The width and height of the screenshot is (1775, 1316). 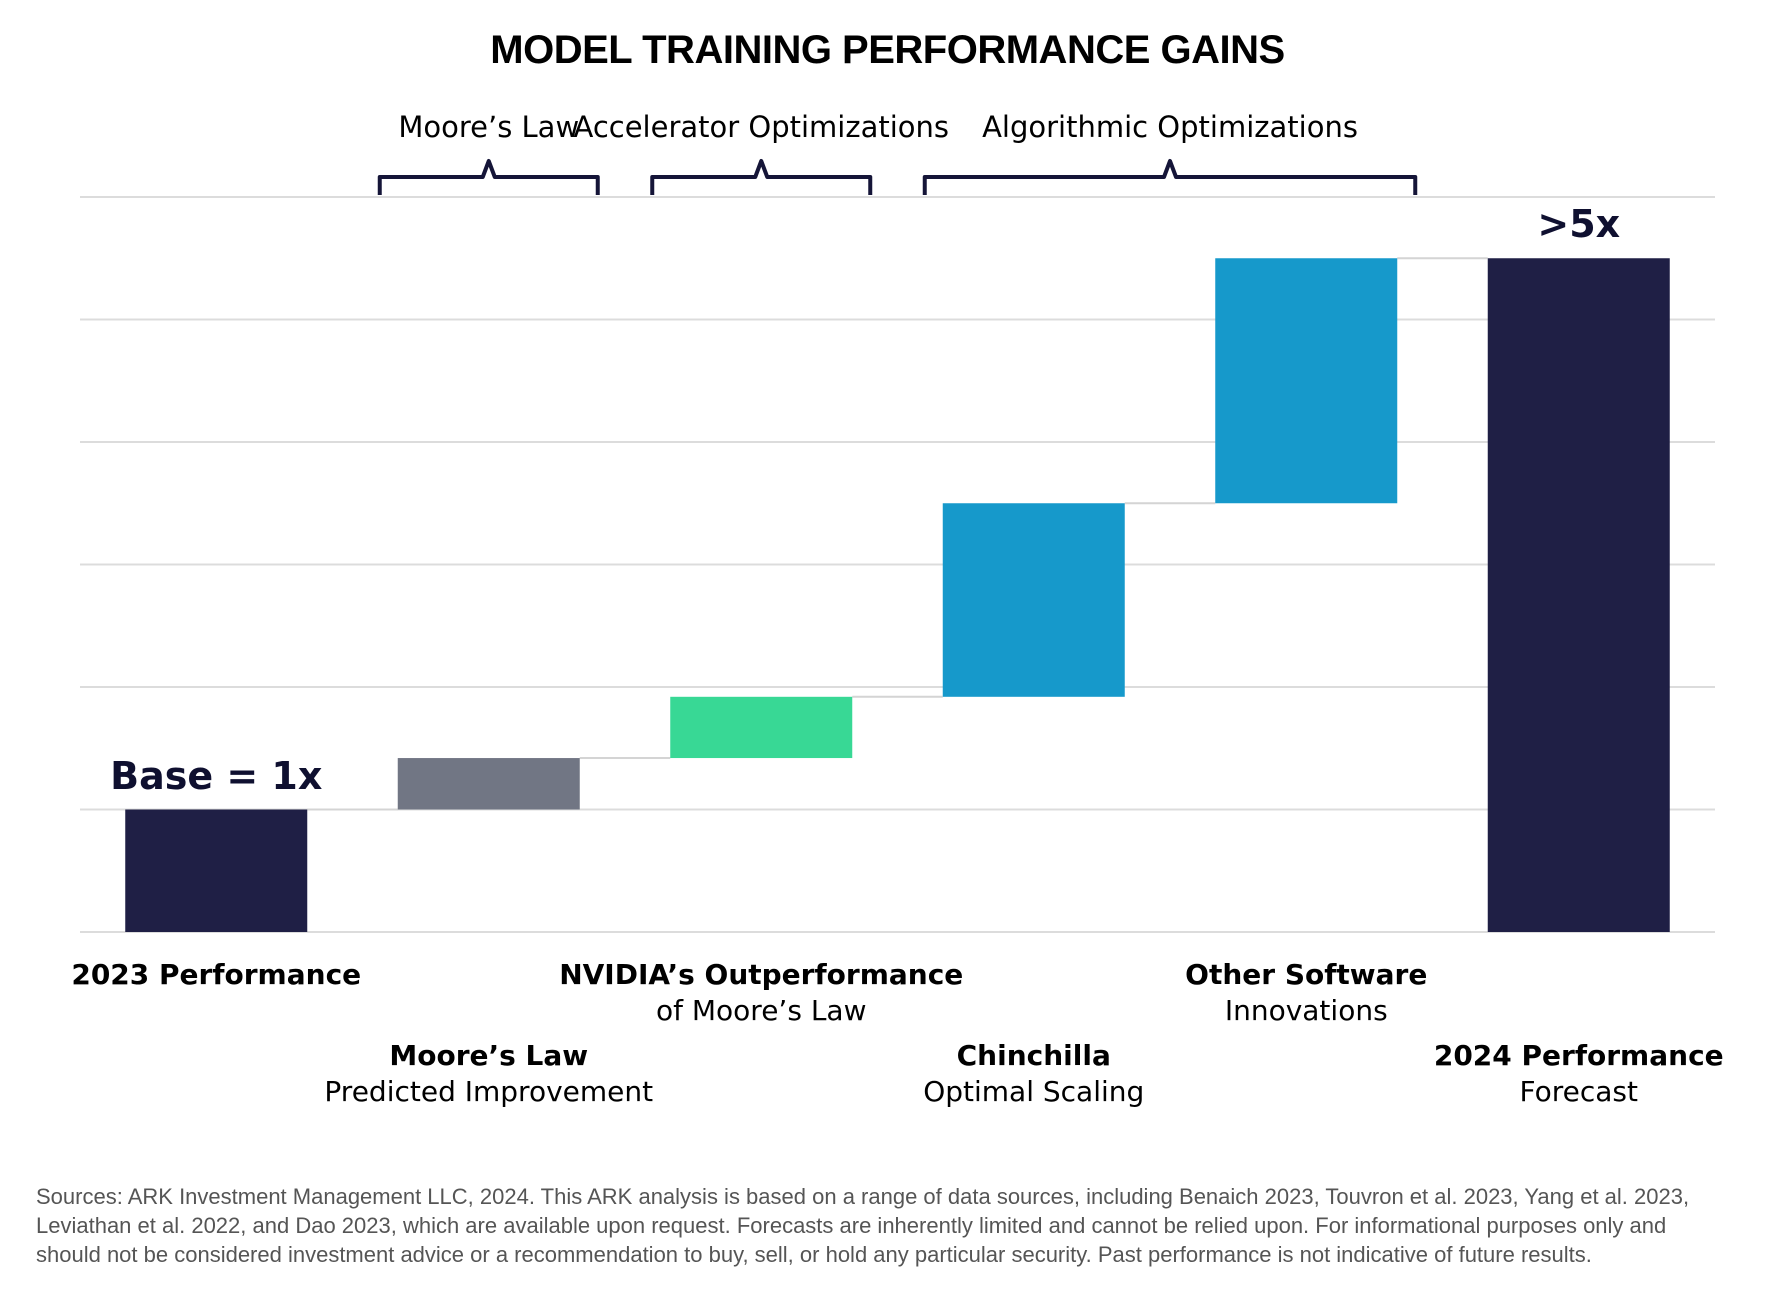 I want to click on category-label-bold: Chinchilla, so click(x=1033, y=1055).